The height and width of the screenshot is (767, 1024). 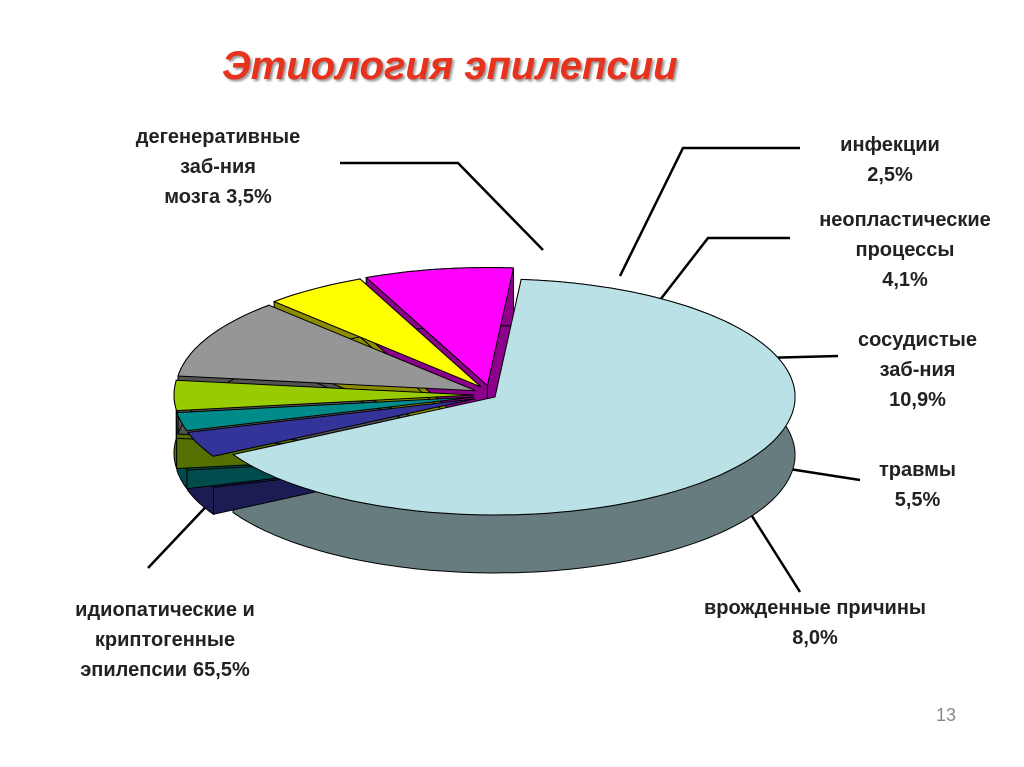 I want to click on category-label: врожденные причины, so click(x=815, y=608).